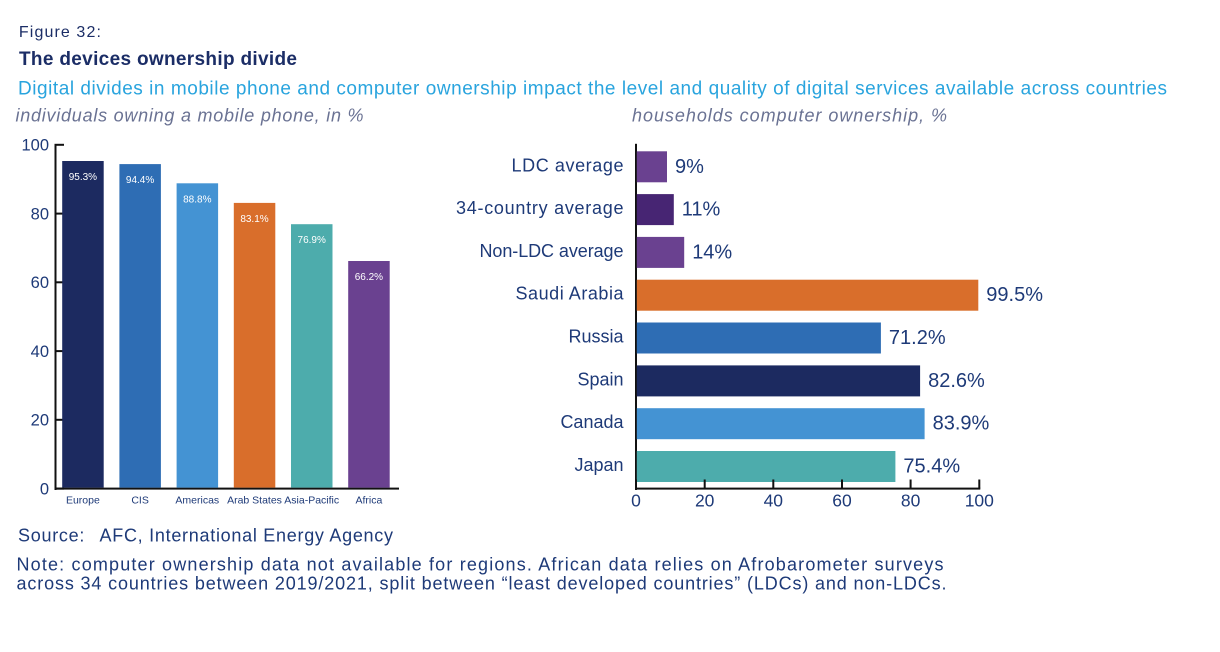  What do you see at coordinates (931, 467) in the screenshot?
I see `svg-text: 75.4%` at bounding box center [931, 467].